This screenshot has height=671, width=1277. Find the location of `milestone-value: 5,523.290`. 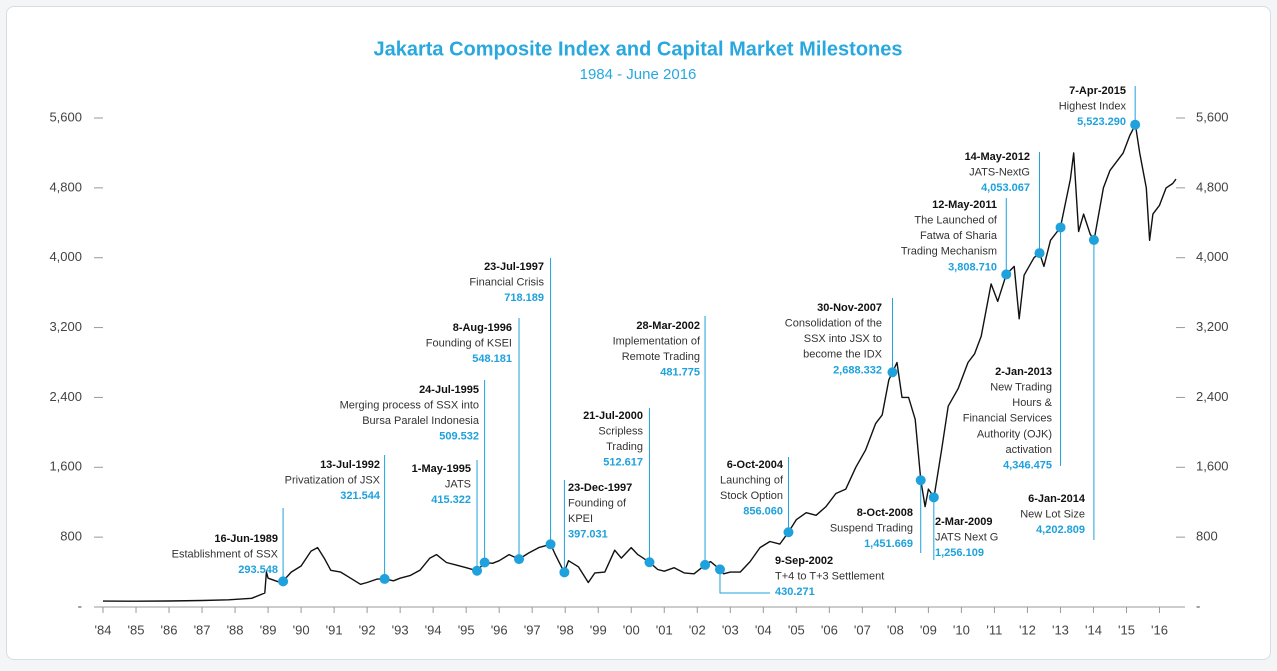

milestone-value: 5,523.290 is located at coordinates (1101, 122).